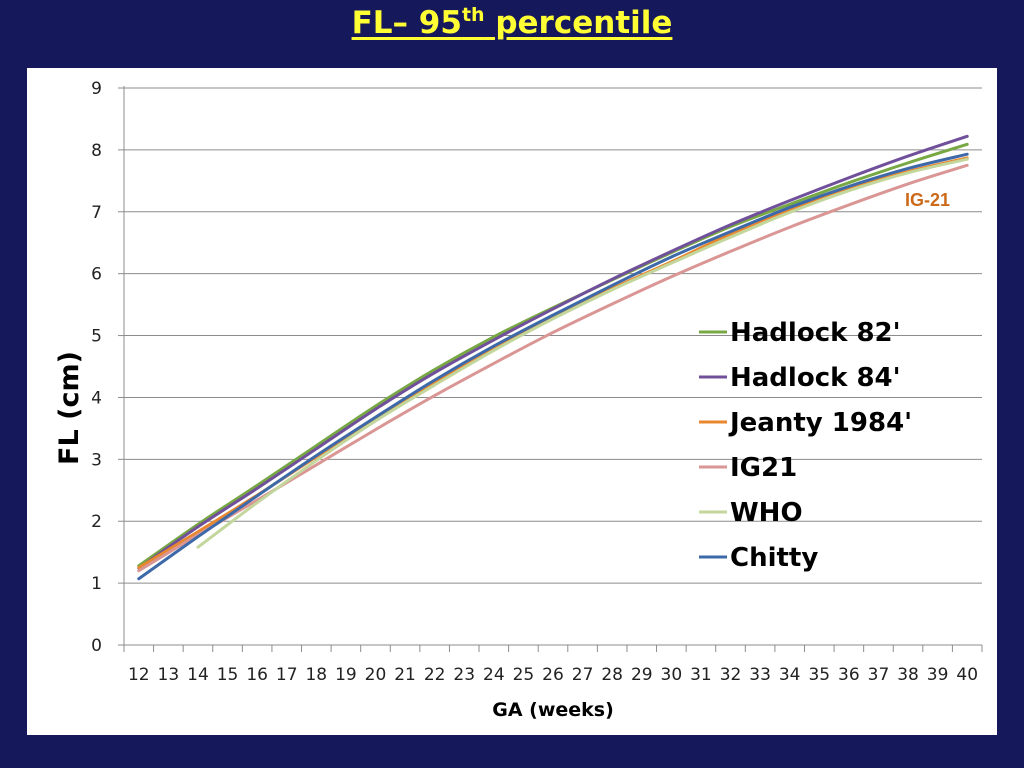 Image resolution: width=1024 pixels, height=768 pixels. What do you see at coordinates (316, 675) in the screenshot?
I see `x-tick-label-18: 18` at bounding box center [316, 675].